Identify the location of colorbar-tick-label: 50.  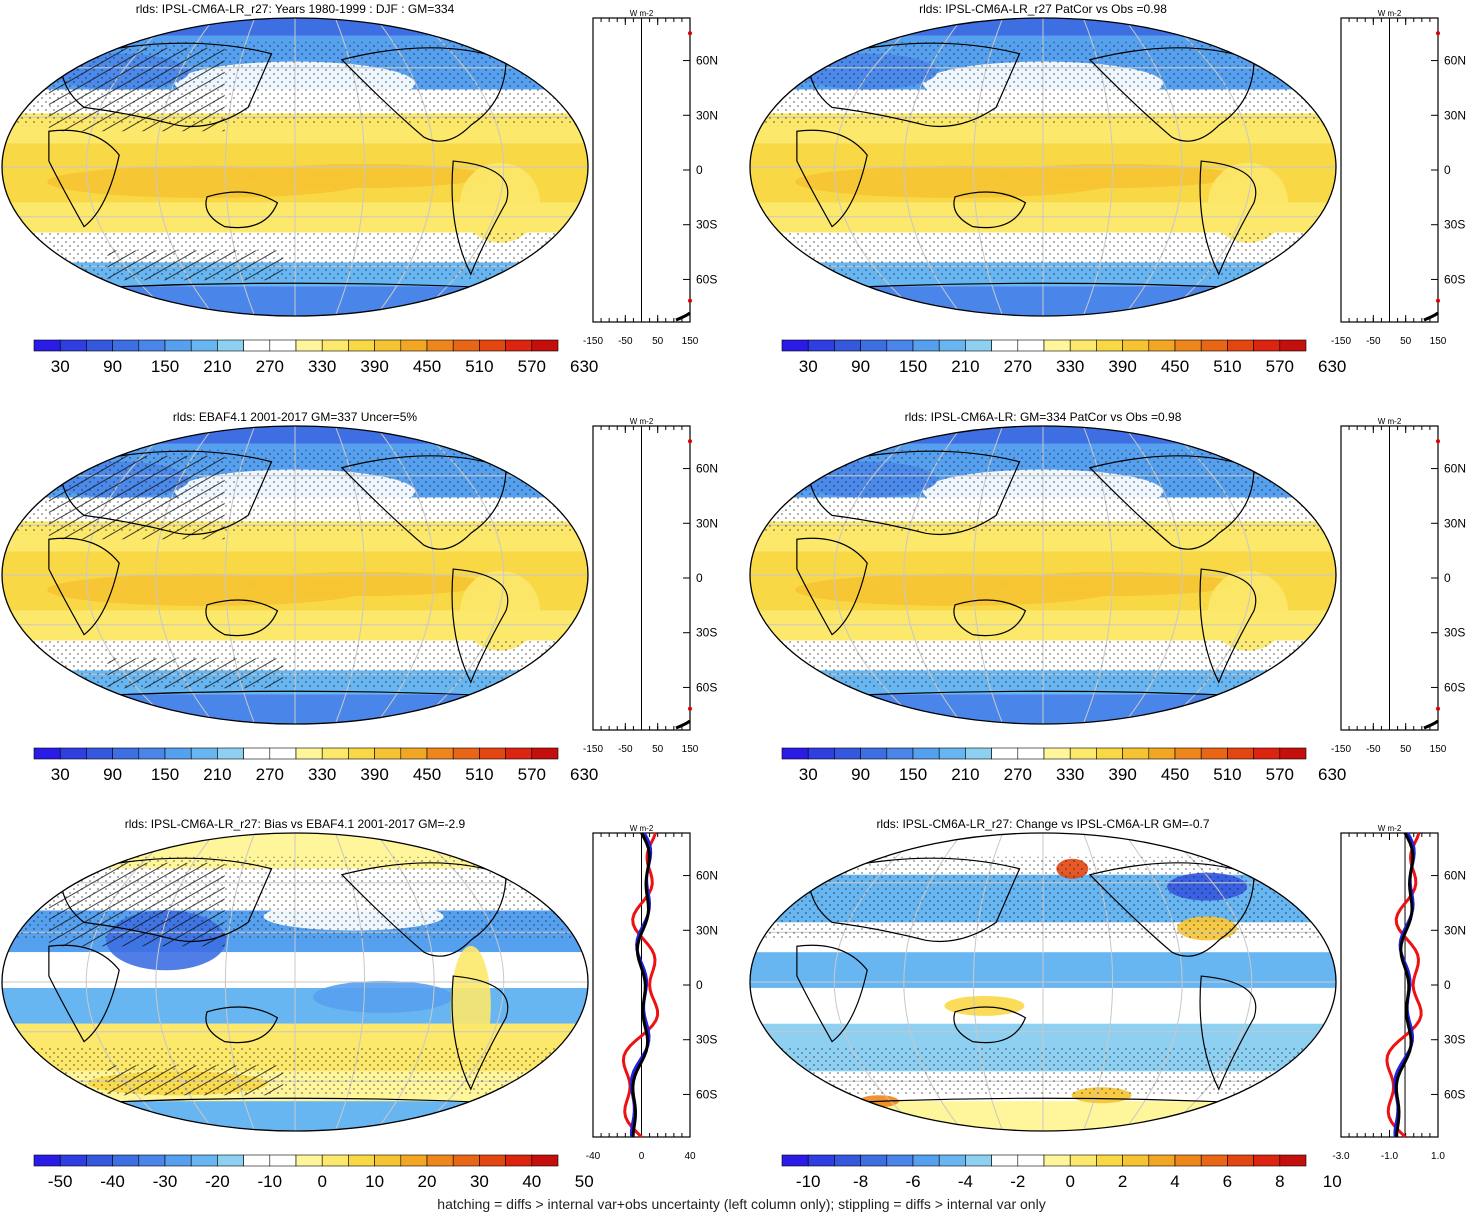
(584, 1181).